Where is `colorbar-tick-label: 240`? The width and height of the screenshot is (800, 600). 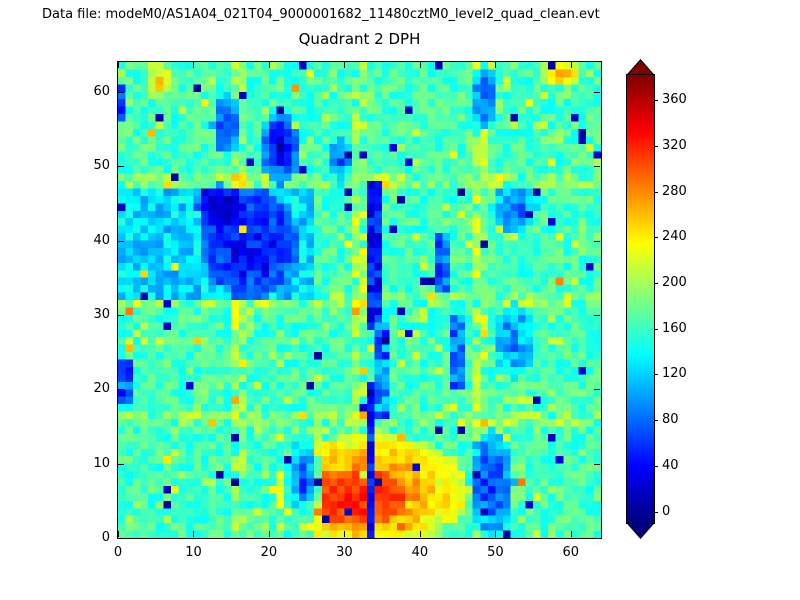 colorbar-tick-label: 240 is located at coordinates (674, 237).